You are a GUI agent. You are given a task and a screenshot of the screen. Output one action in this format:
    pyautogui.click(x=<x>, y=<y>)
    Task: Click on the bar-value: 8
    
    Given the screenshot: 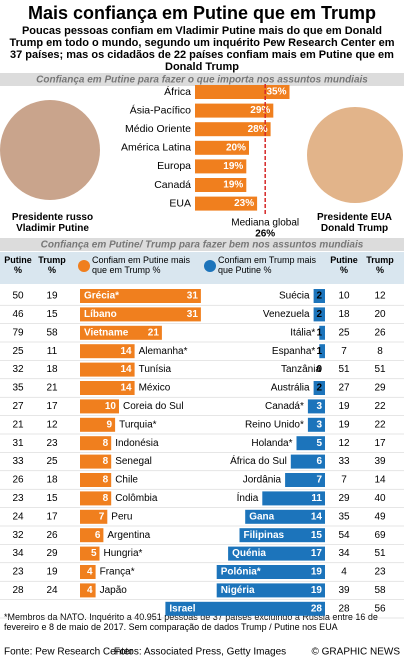 What is the action you would take?
    pyautogui.click(x=106, y=443)
    